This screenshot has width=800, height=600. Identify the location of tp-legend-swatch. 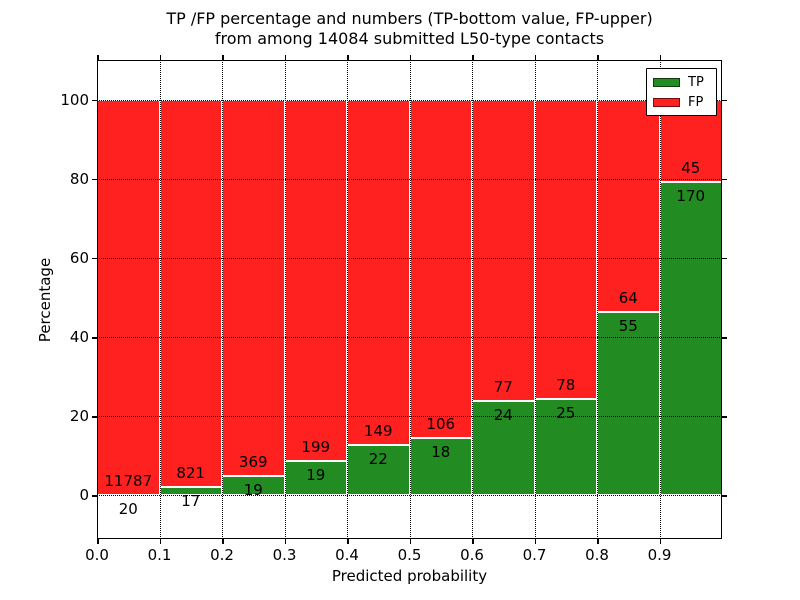
(666, 82).